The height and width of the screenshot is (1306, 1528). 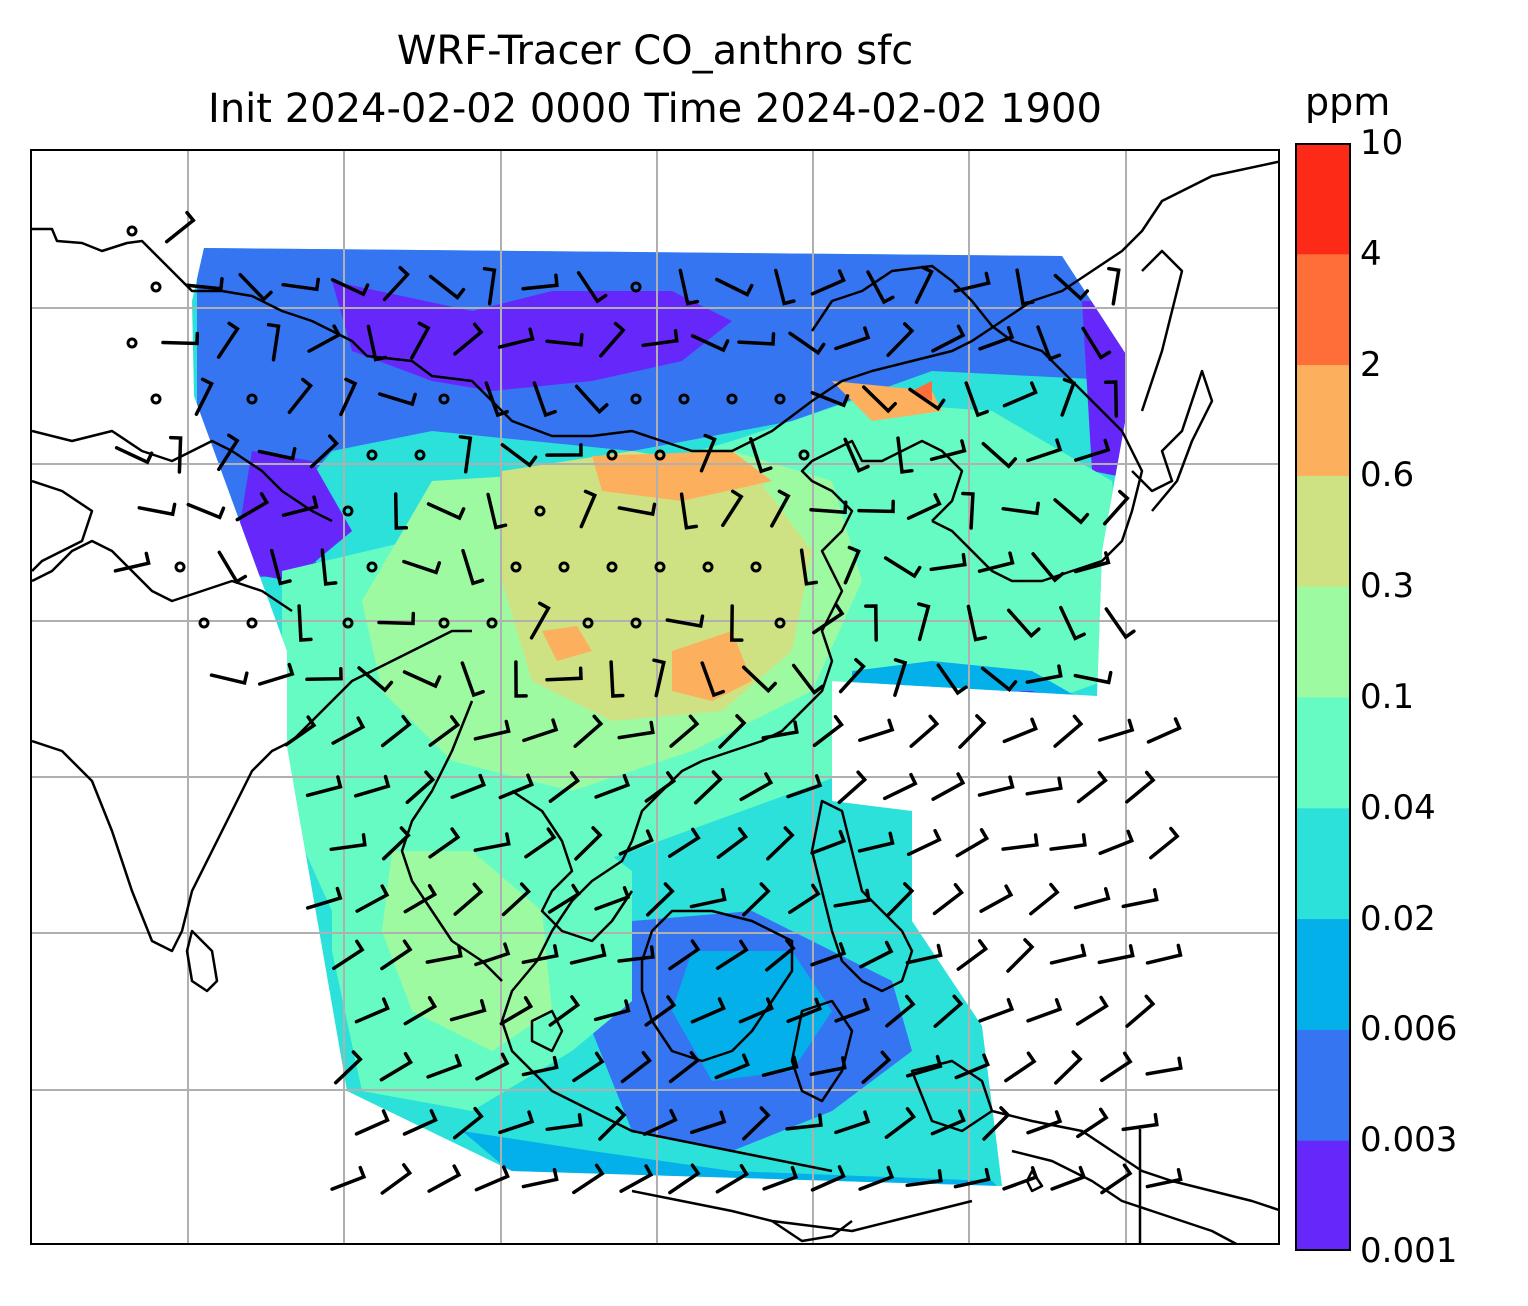 I want to click on chart-title: WRF-Tracer CO_anthro sfc, so click(x=655, y=51).